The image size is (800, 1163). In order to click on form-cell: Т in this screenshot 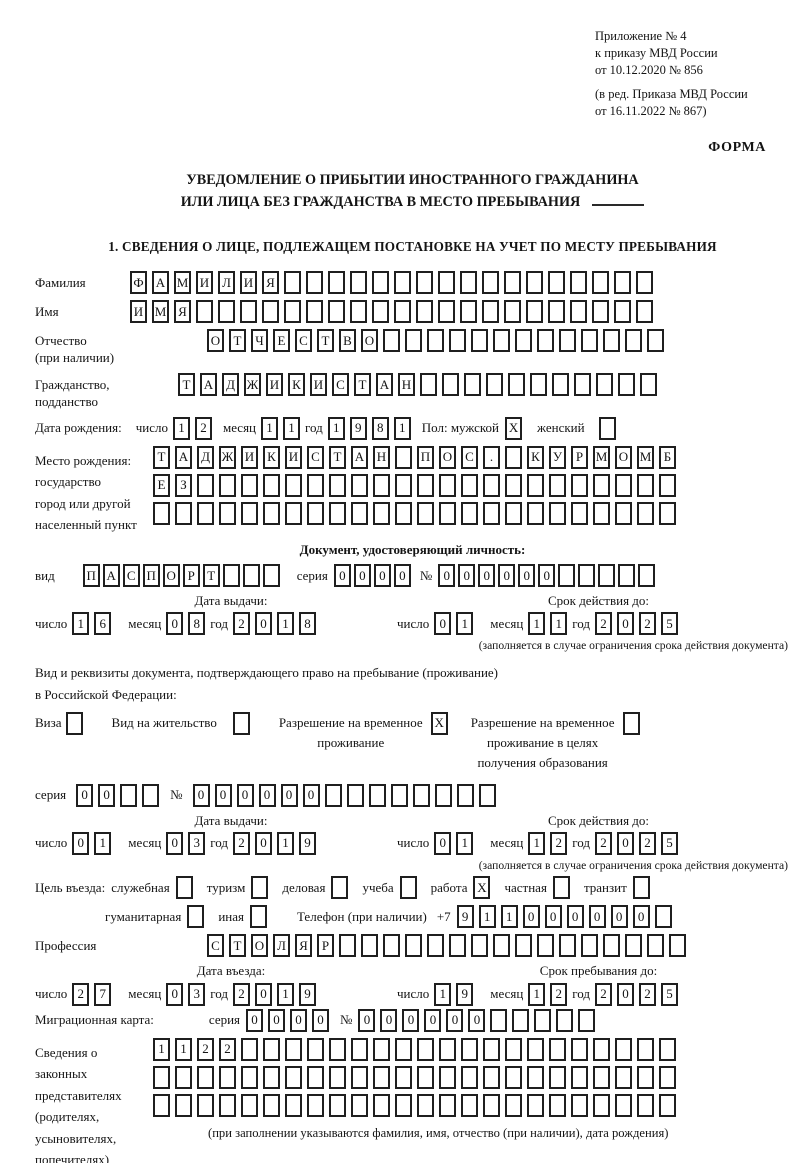, I will do `click(161, 457)`.